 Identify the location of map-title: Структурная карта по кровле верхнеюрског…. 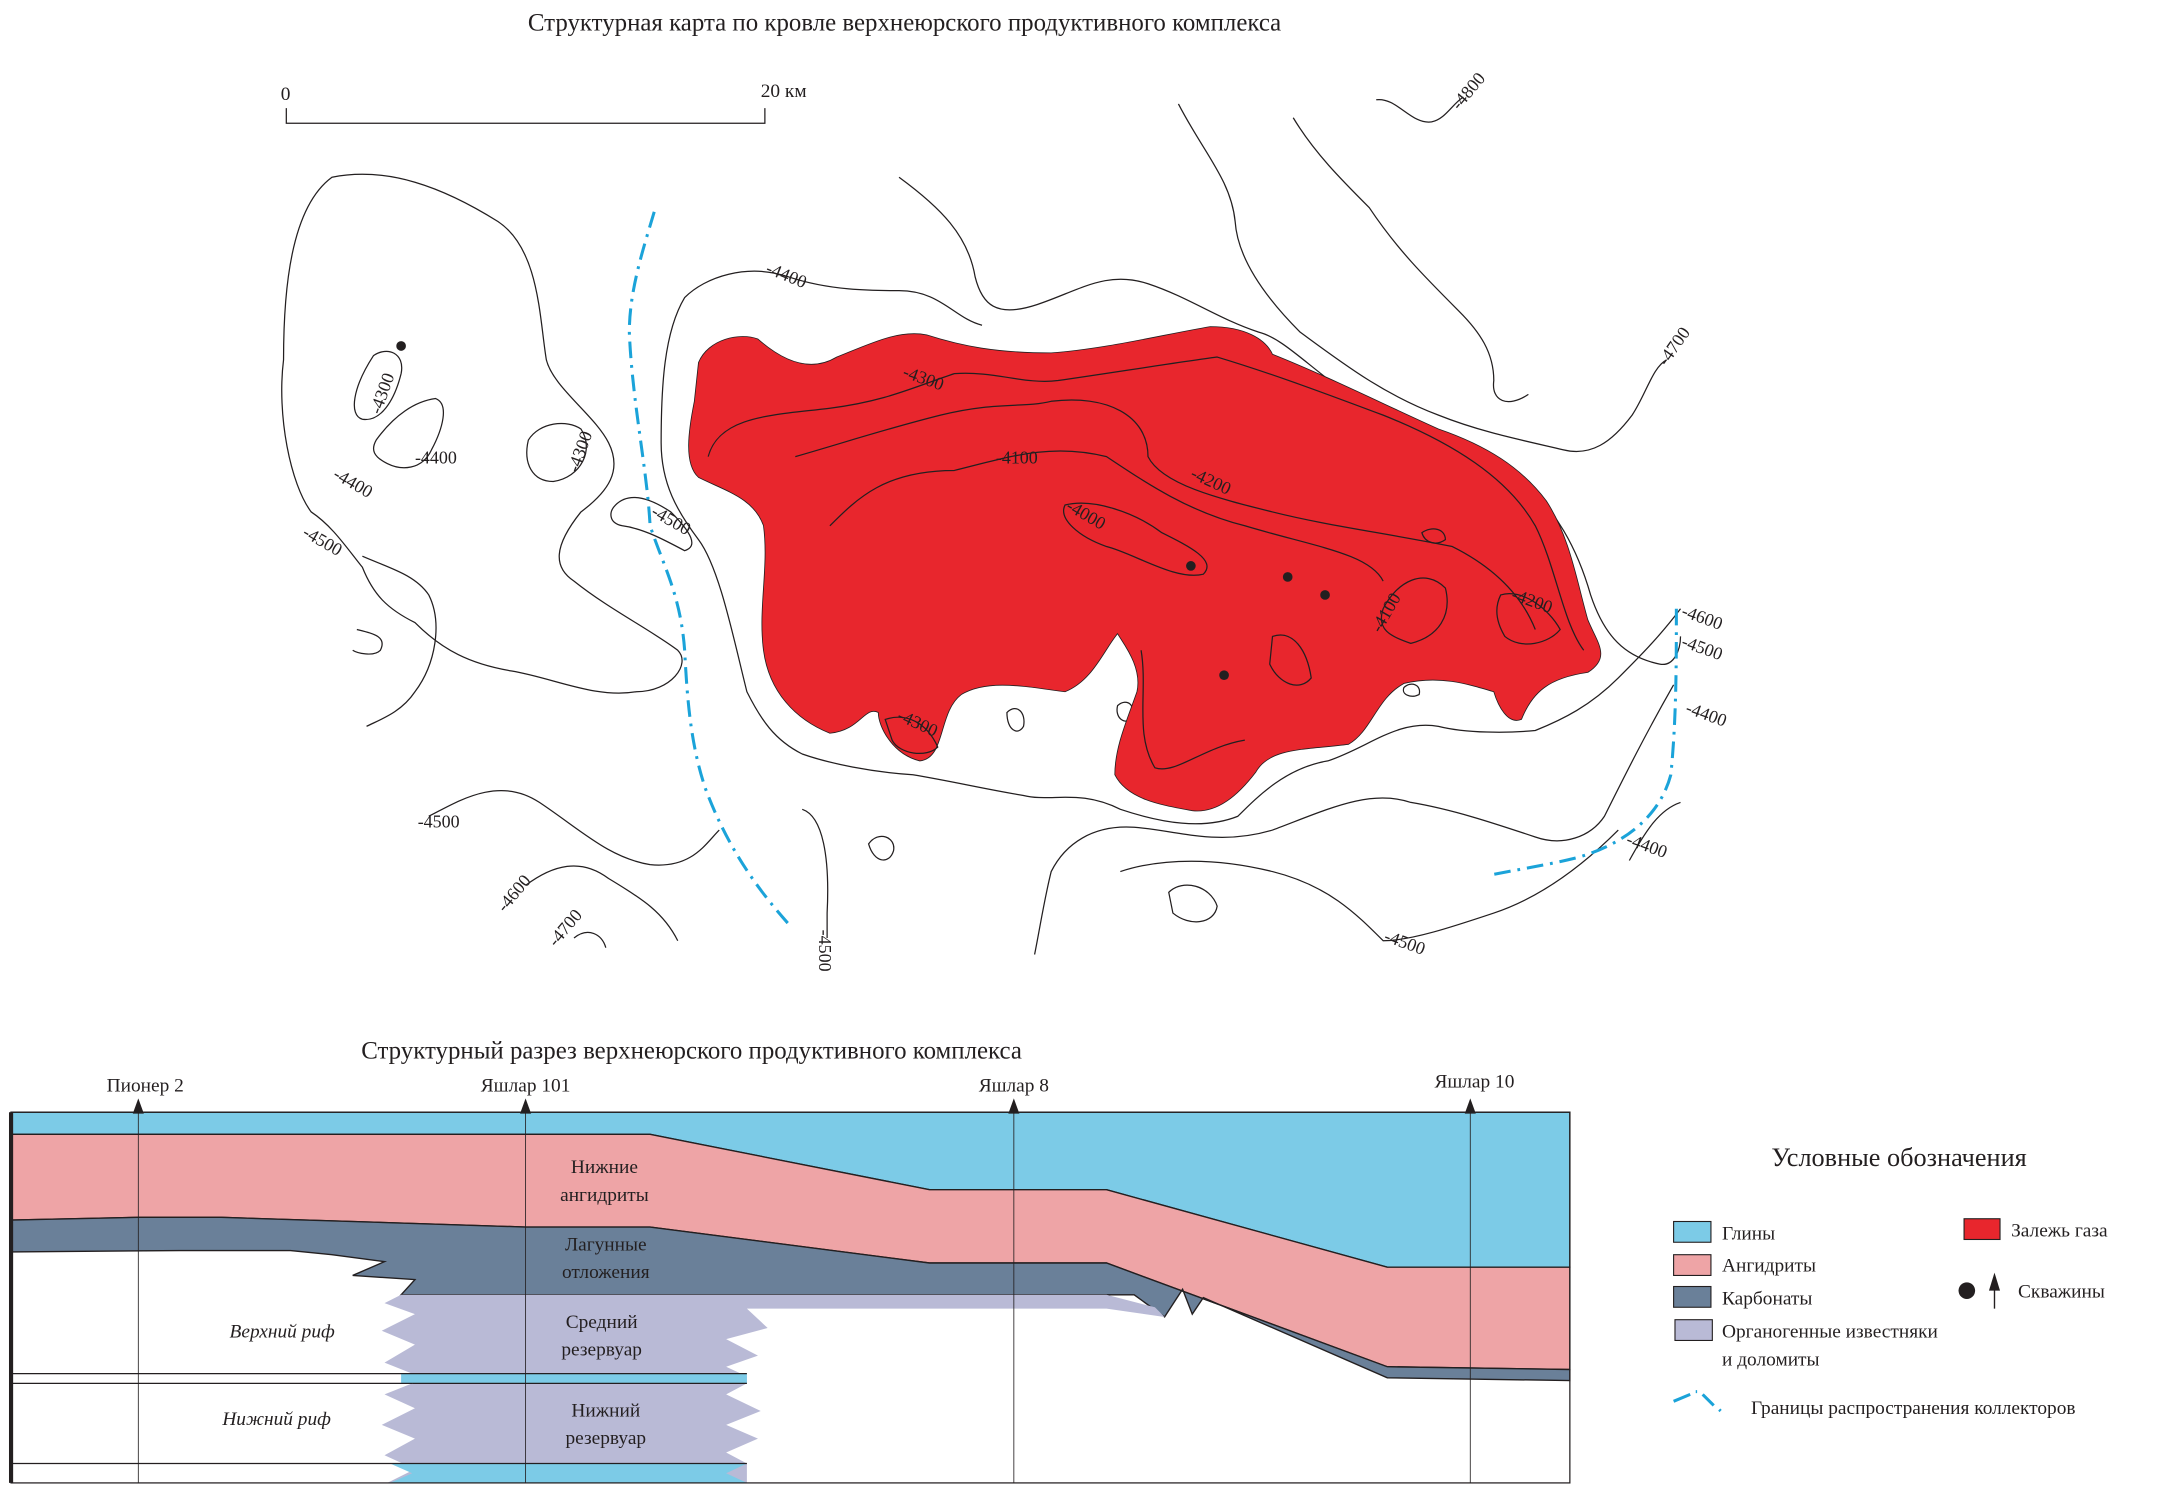
(904, 23).